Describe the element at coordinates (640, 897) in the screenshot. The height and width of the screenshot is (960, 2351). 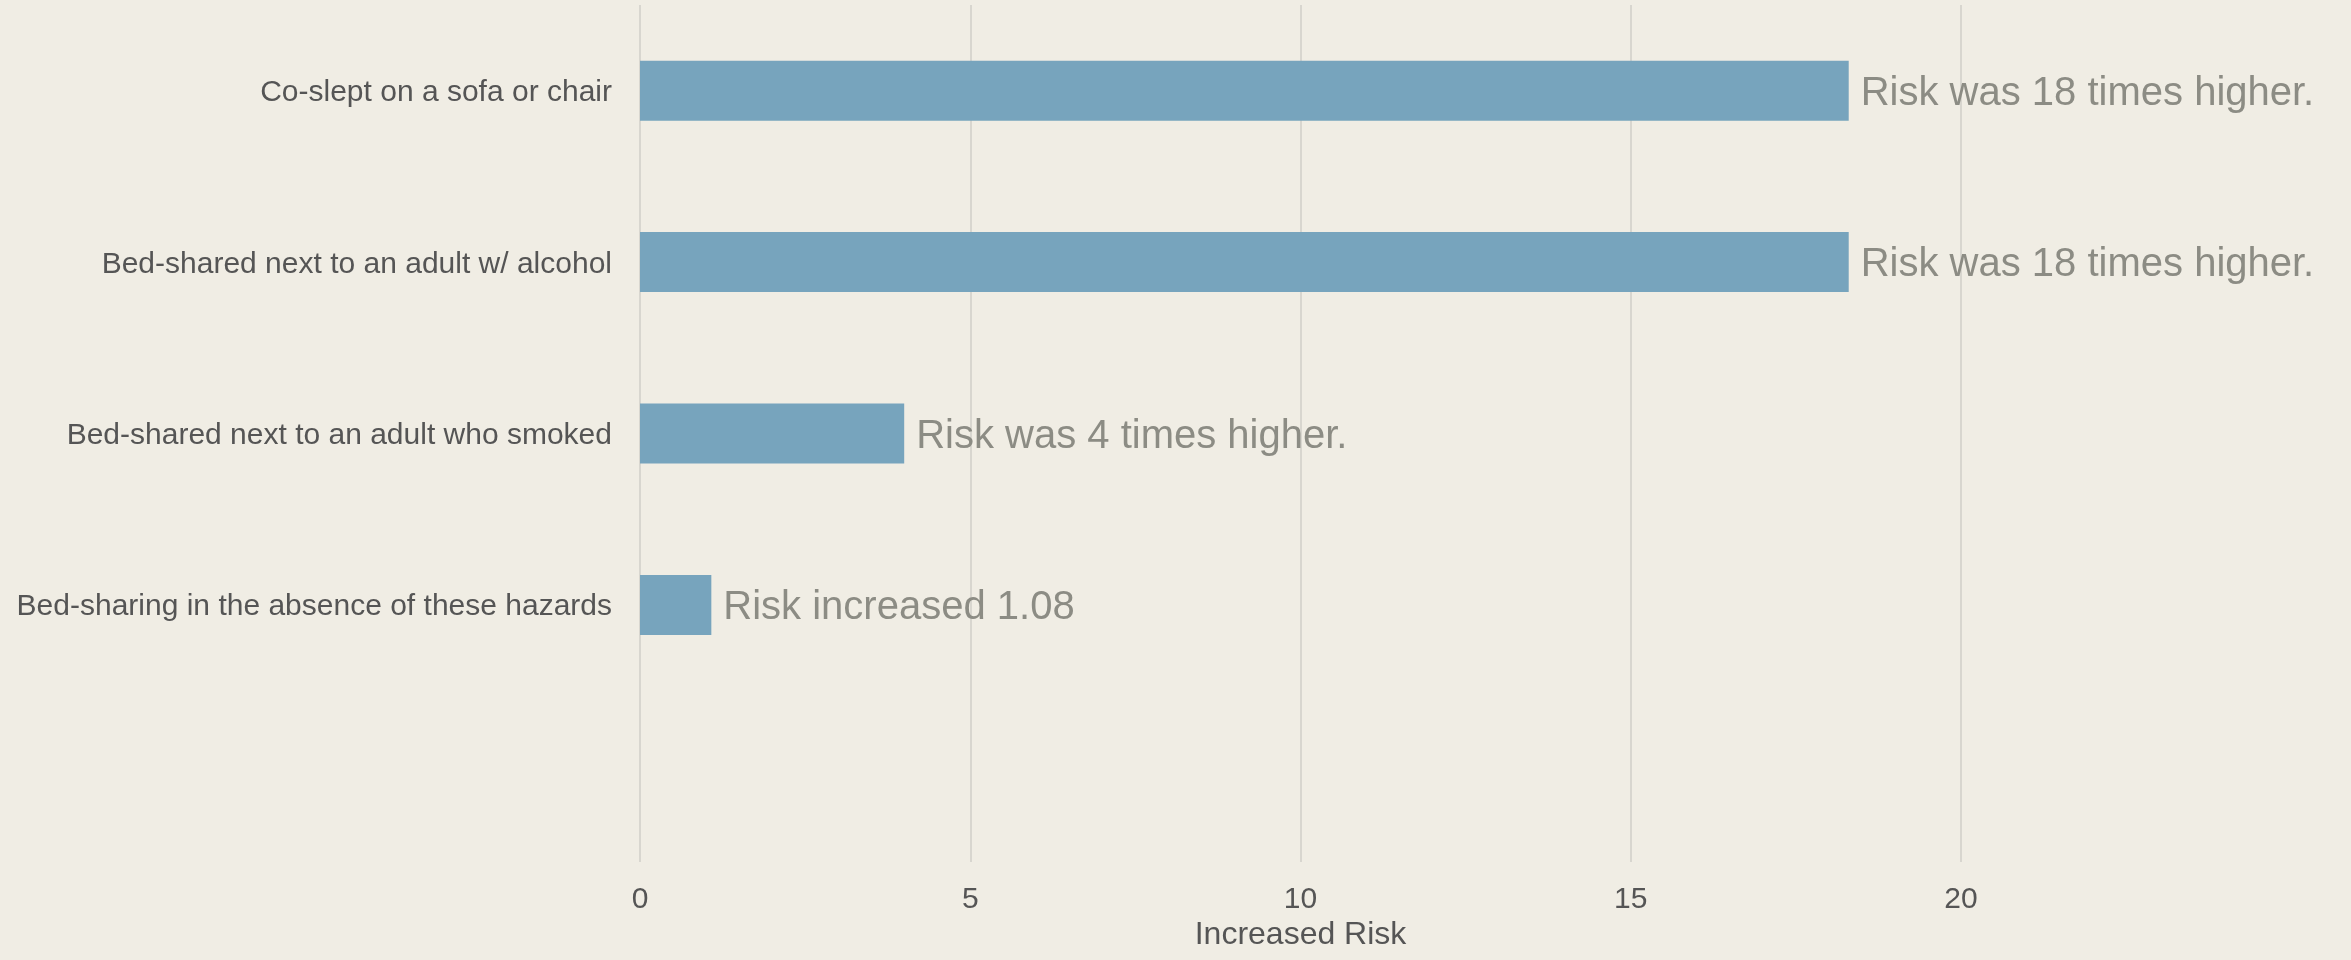
I see `x-tick-label: 0` at that location.